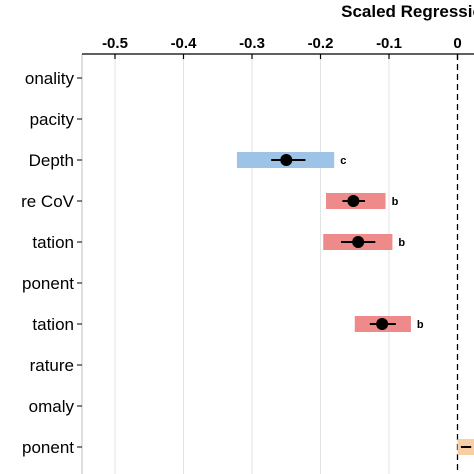  Describe the element at coordinates (407, 11) in the screenshot. I see `chart-title: Scaled Regressio` at that location.